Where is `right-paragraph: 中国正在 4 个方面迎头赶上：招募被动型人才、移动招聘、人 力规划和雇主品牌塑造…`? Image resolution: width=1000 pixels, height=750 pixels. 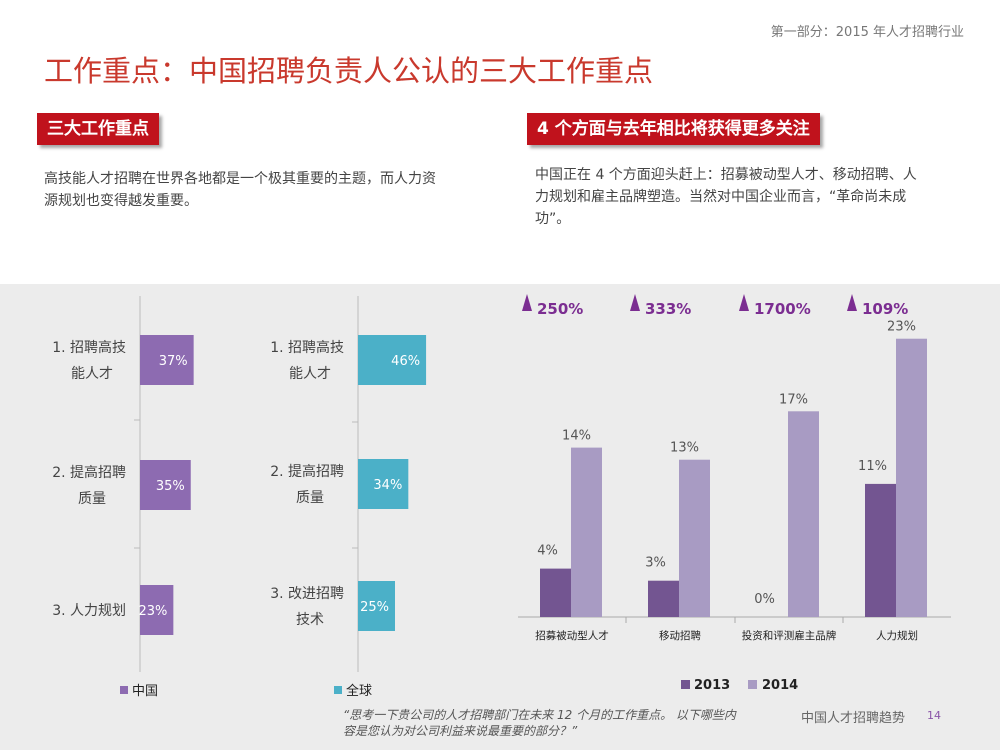
right-paragraph: 中国正在 4 个方面迎头赶上：招募被动型人才、移动招聘、人 力规划和雇主品牌塑造… is located at coordinates (750, 197).